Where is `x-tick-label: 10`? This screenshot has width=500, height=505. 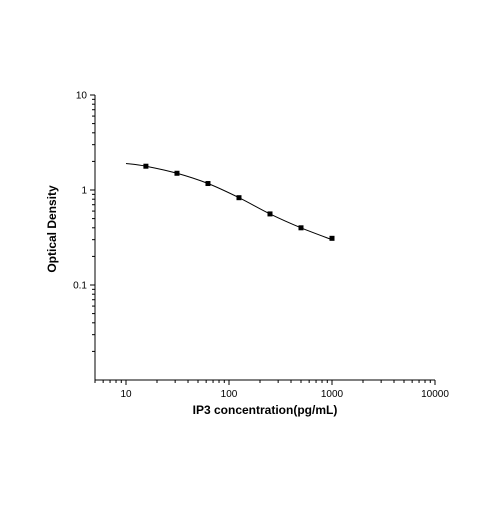
x-tick-label: 10 is located at coordinates (126, 394).